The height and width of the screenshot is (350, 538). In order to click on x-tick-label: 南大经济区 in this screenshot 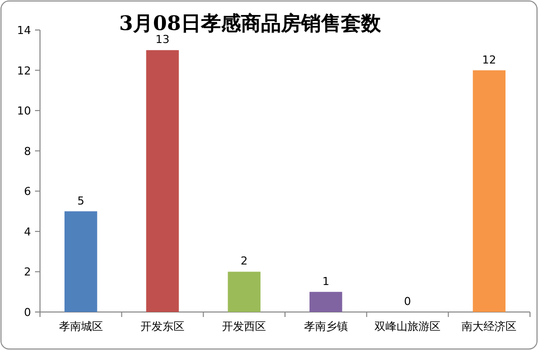, I will do `click(489, 326)`.